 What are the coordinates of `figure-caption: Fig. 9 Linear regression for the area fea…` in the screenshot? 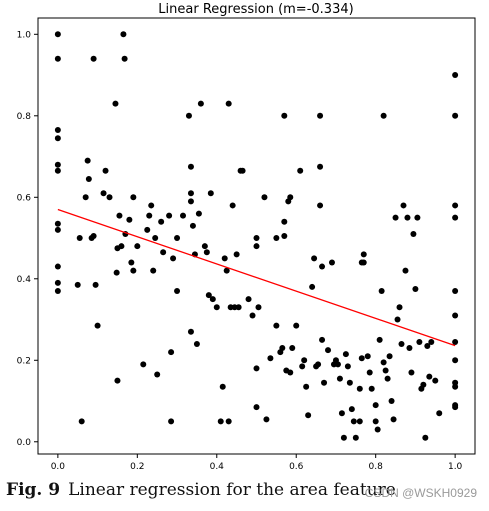 It's located at (241, 490).